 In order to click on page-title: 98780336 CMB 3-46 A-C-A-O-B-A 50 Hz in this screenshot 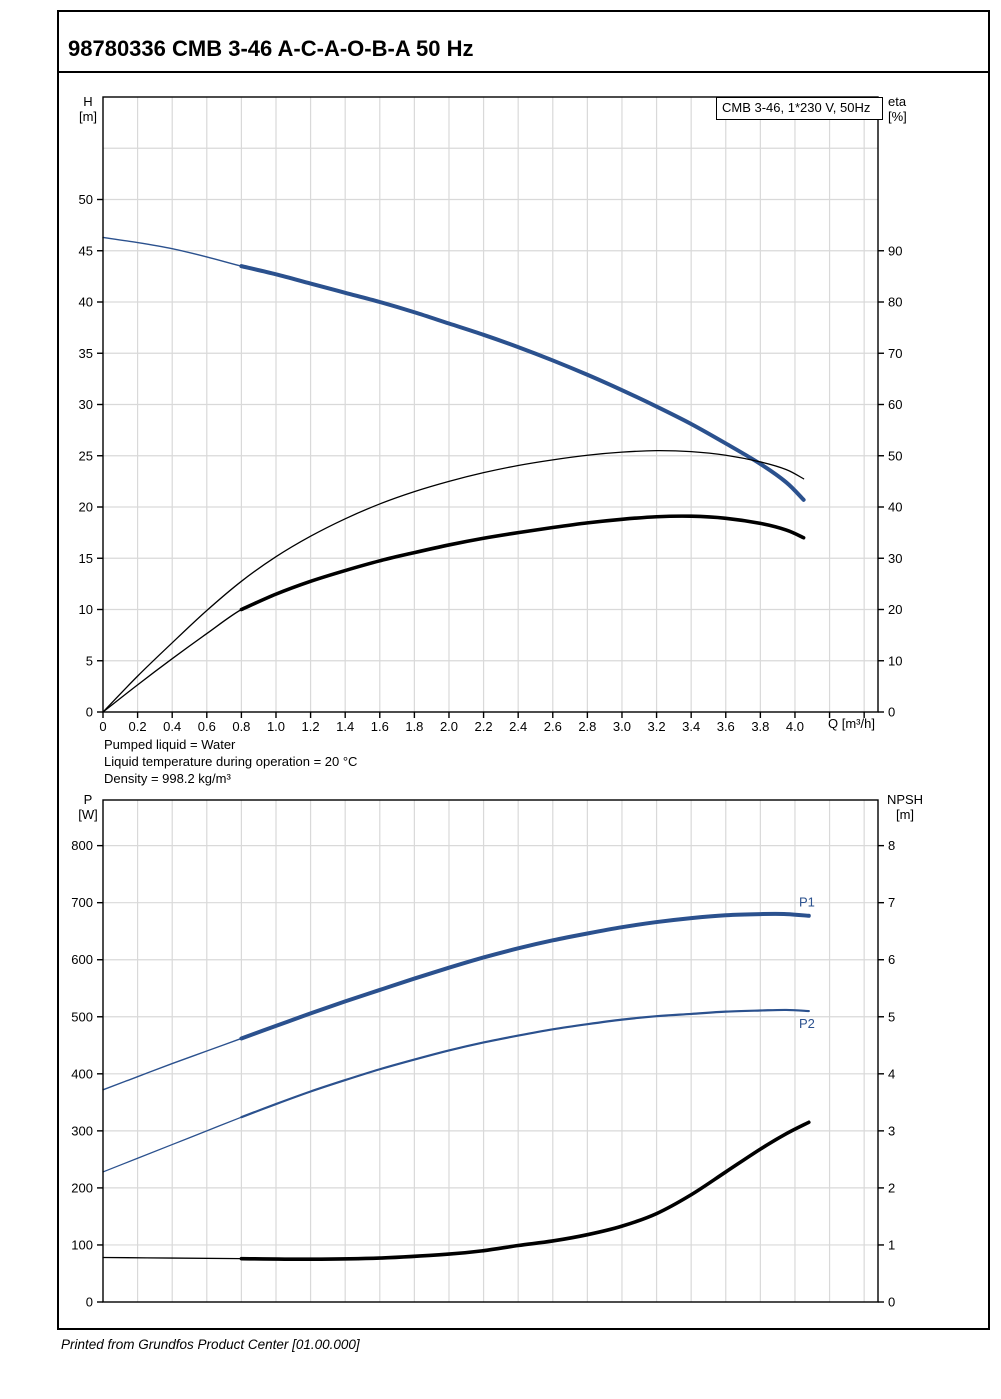, I will do `click(271, 48)`.